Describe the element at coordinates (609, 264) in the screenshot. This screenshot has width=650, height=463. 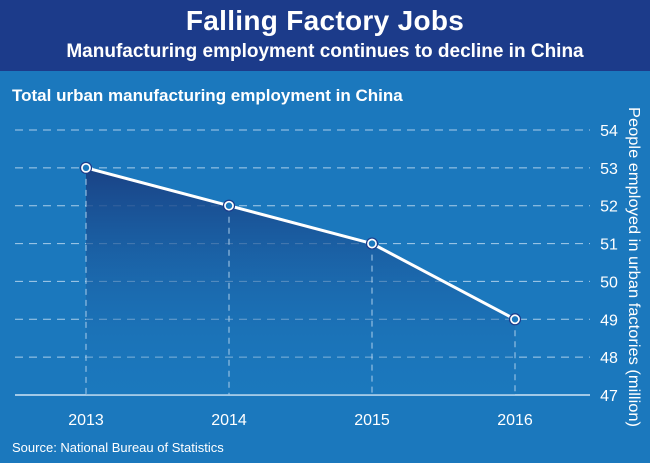
I see `y-axis-ticks: 47 48 49 50 51 52 53 54` at that location.